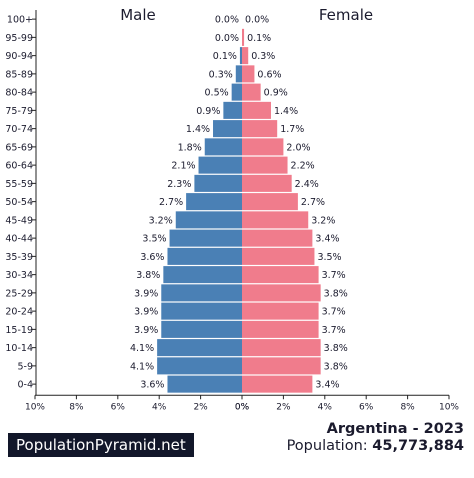 The height and width of the screenshot is (478, 474). I want to click on x-tick-label-right-0pct: 0%, so click(242, 407).